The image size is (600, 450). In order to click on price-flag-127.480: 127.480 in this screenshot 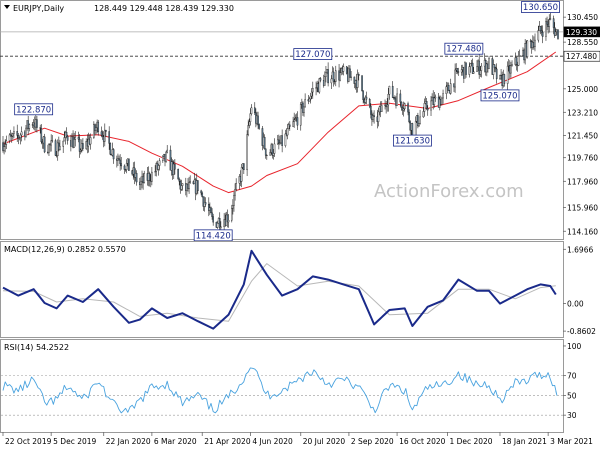, I will do `click(581, 56)`.